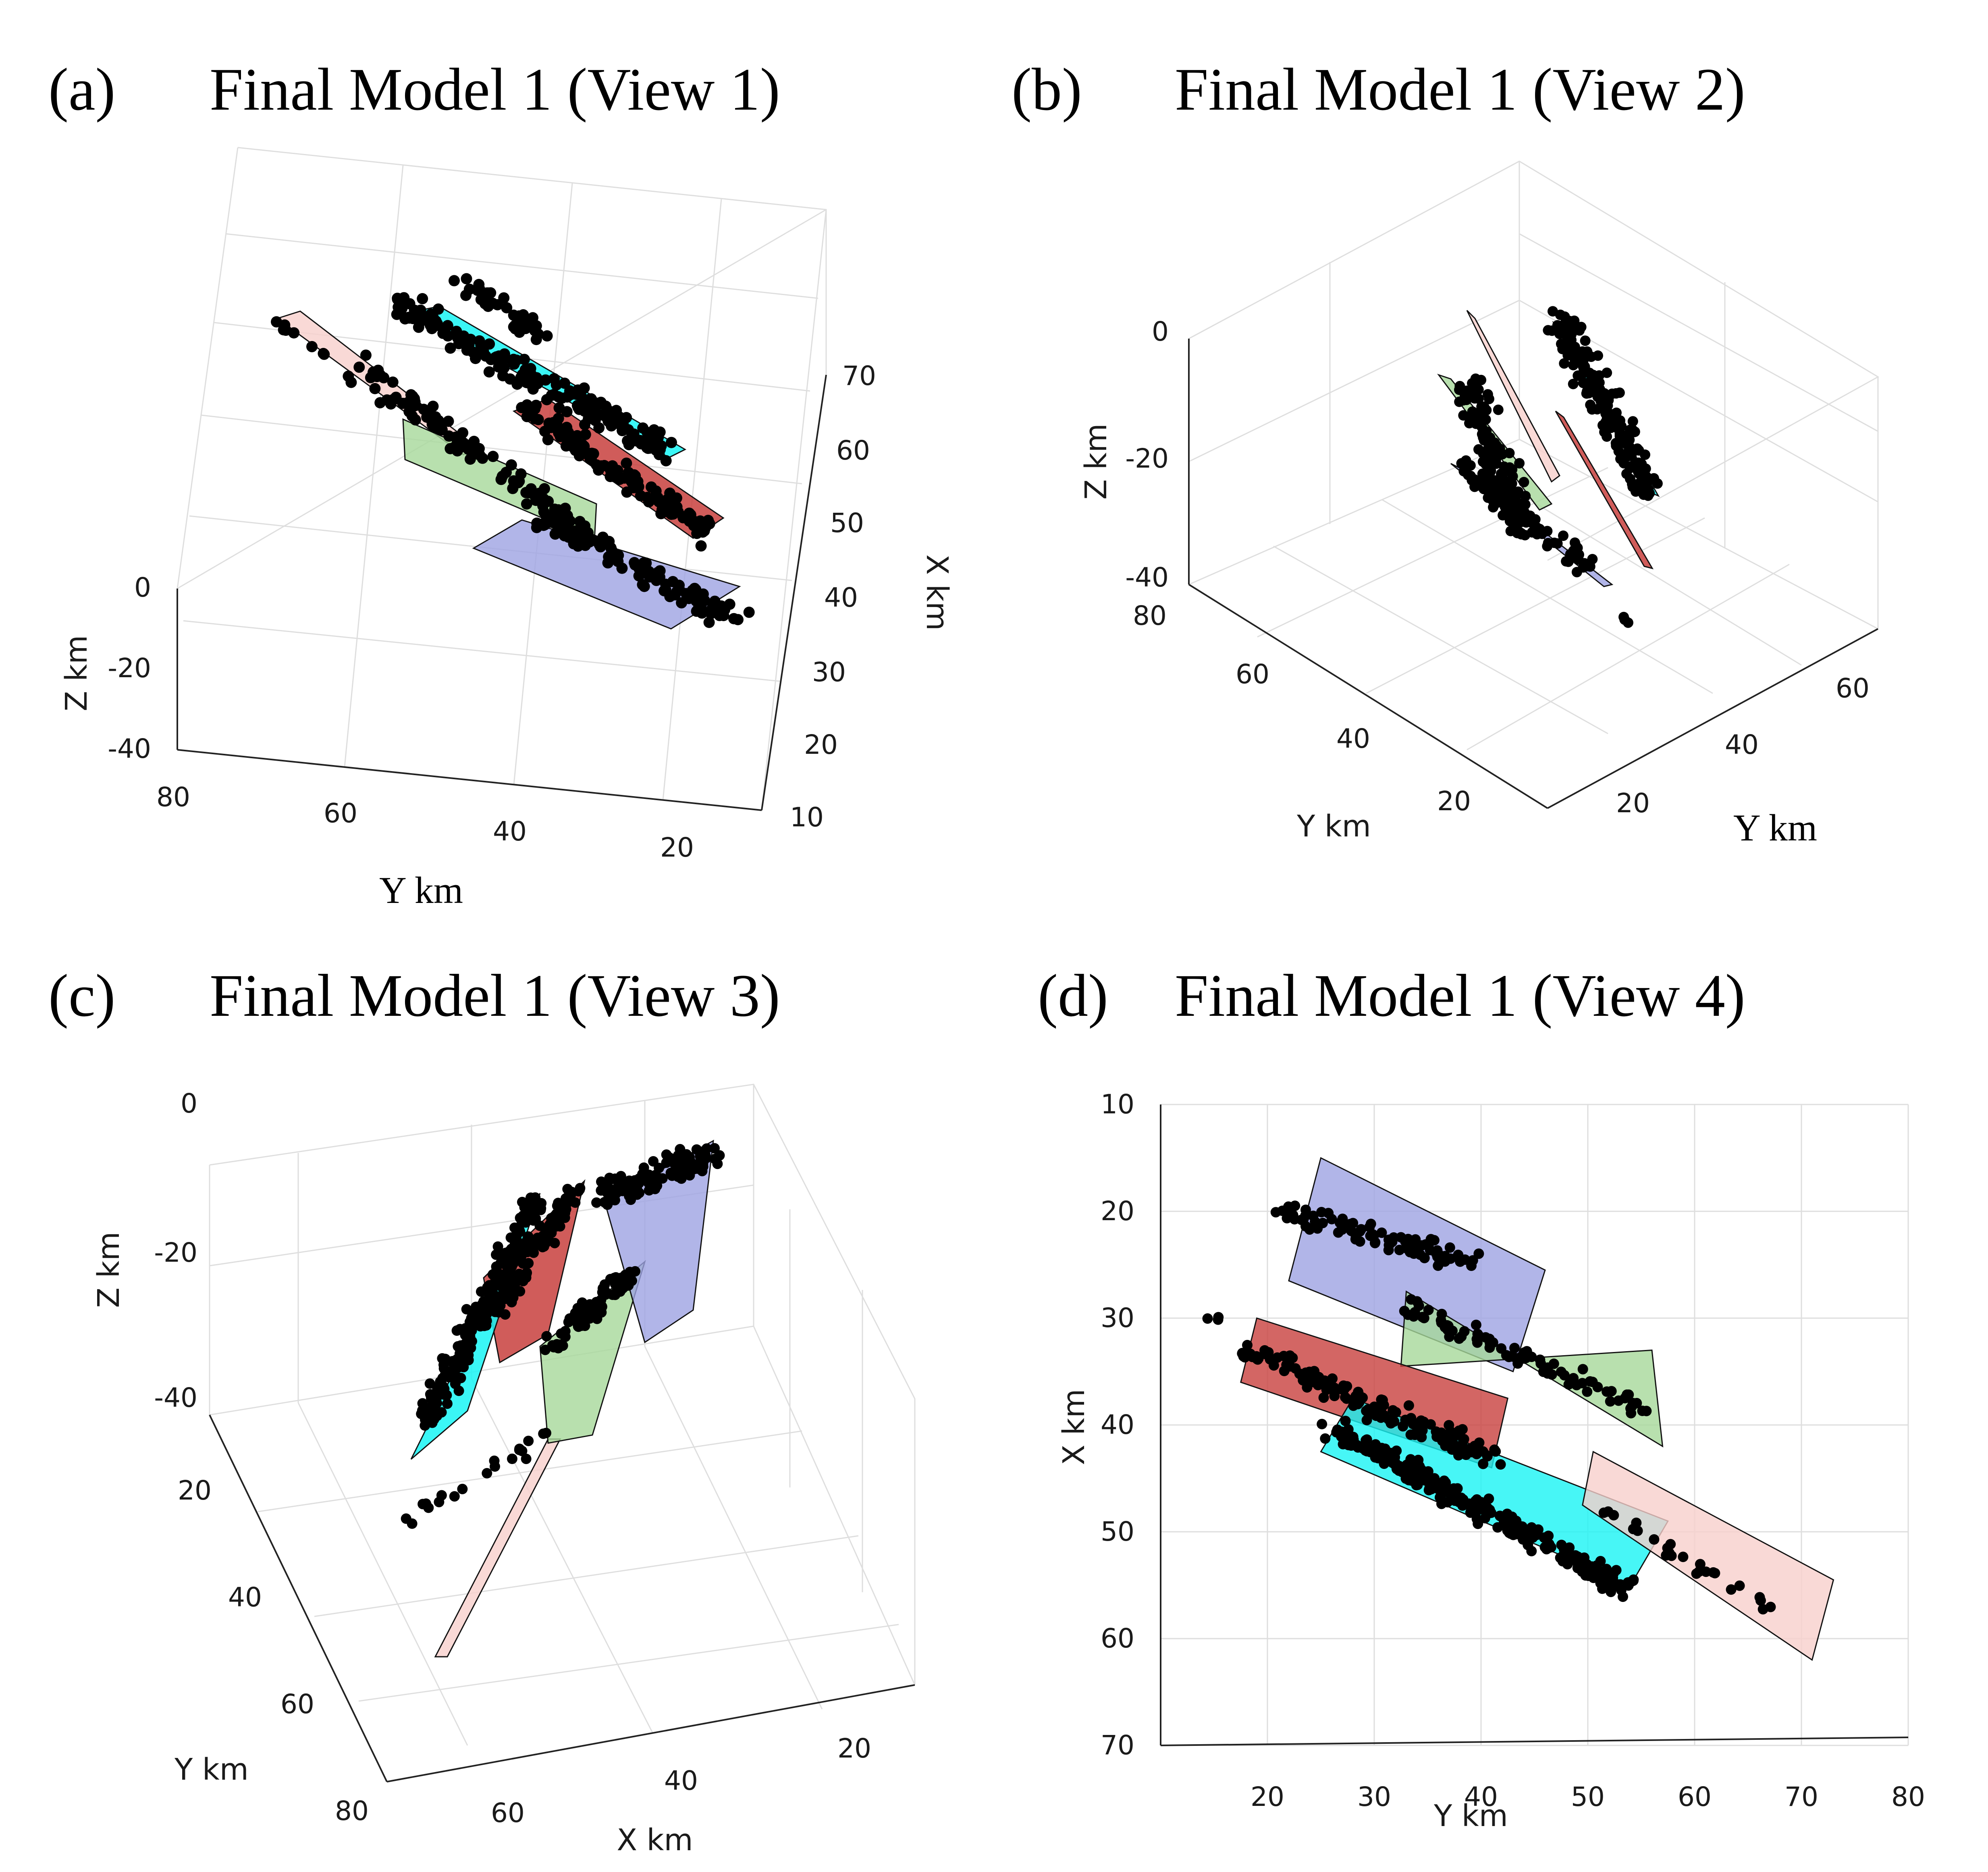 The width and height of the screenshot is (1988, 1872). Describe the element at coordinates (1801, 1796) in the screenshot. I see `panel-d-x-tick: 70` at that location.